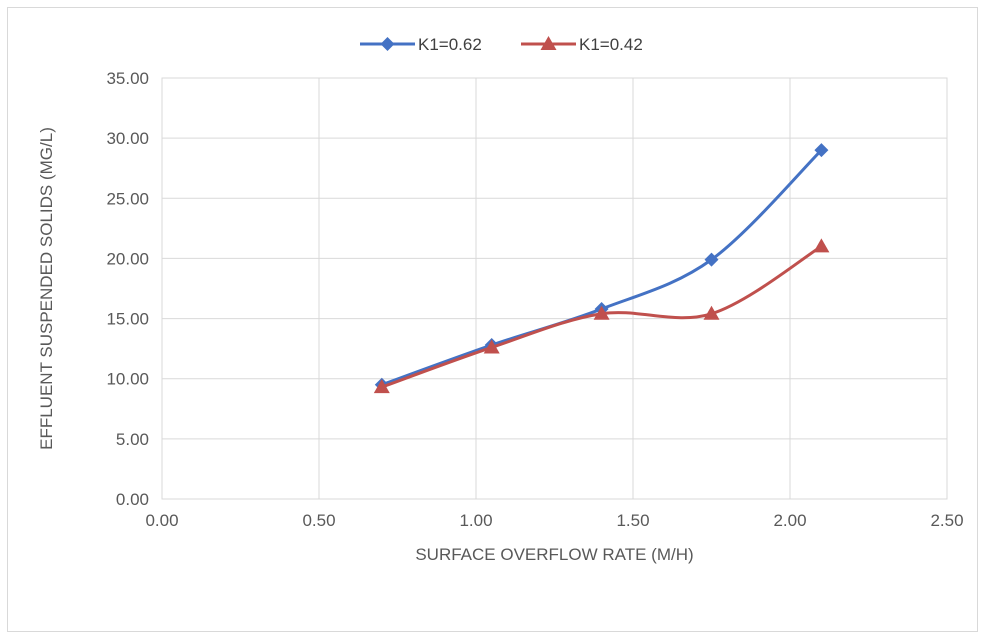 Image resolution: width=987 pixels, height=640 pixels. I want to click on legend-entry: K1=0.62, so click(421, 44).